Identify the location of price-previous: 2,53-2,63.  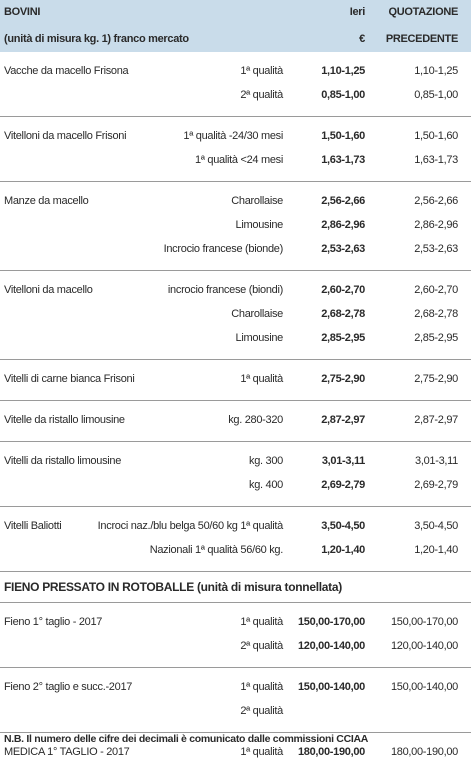
(436, 249).